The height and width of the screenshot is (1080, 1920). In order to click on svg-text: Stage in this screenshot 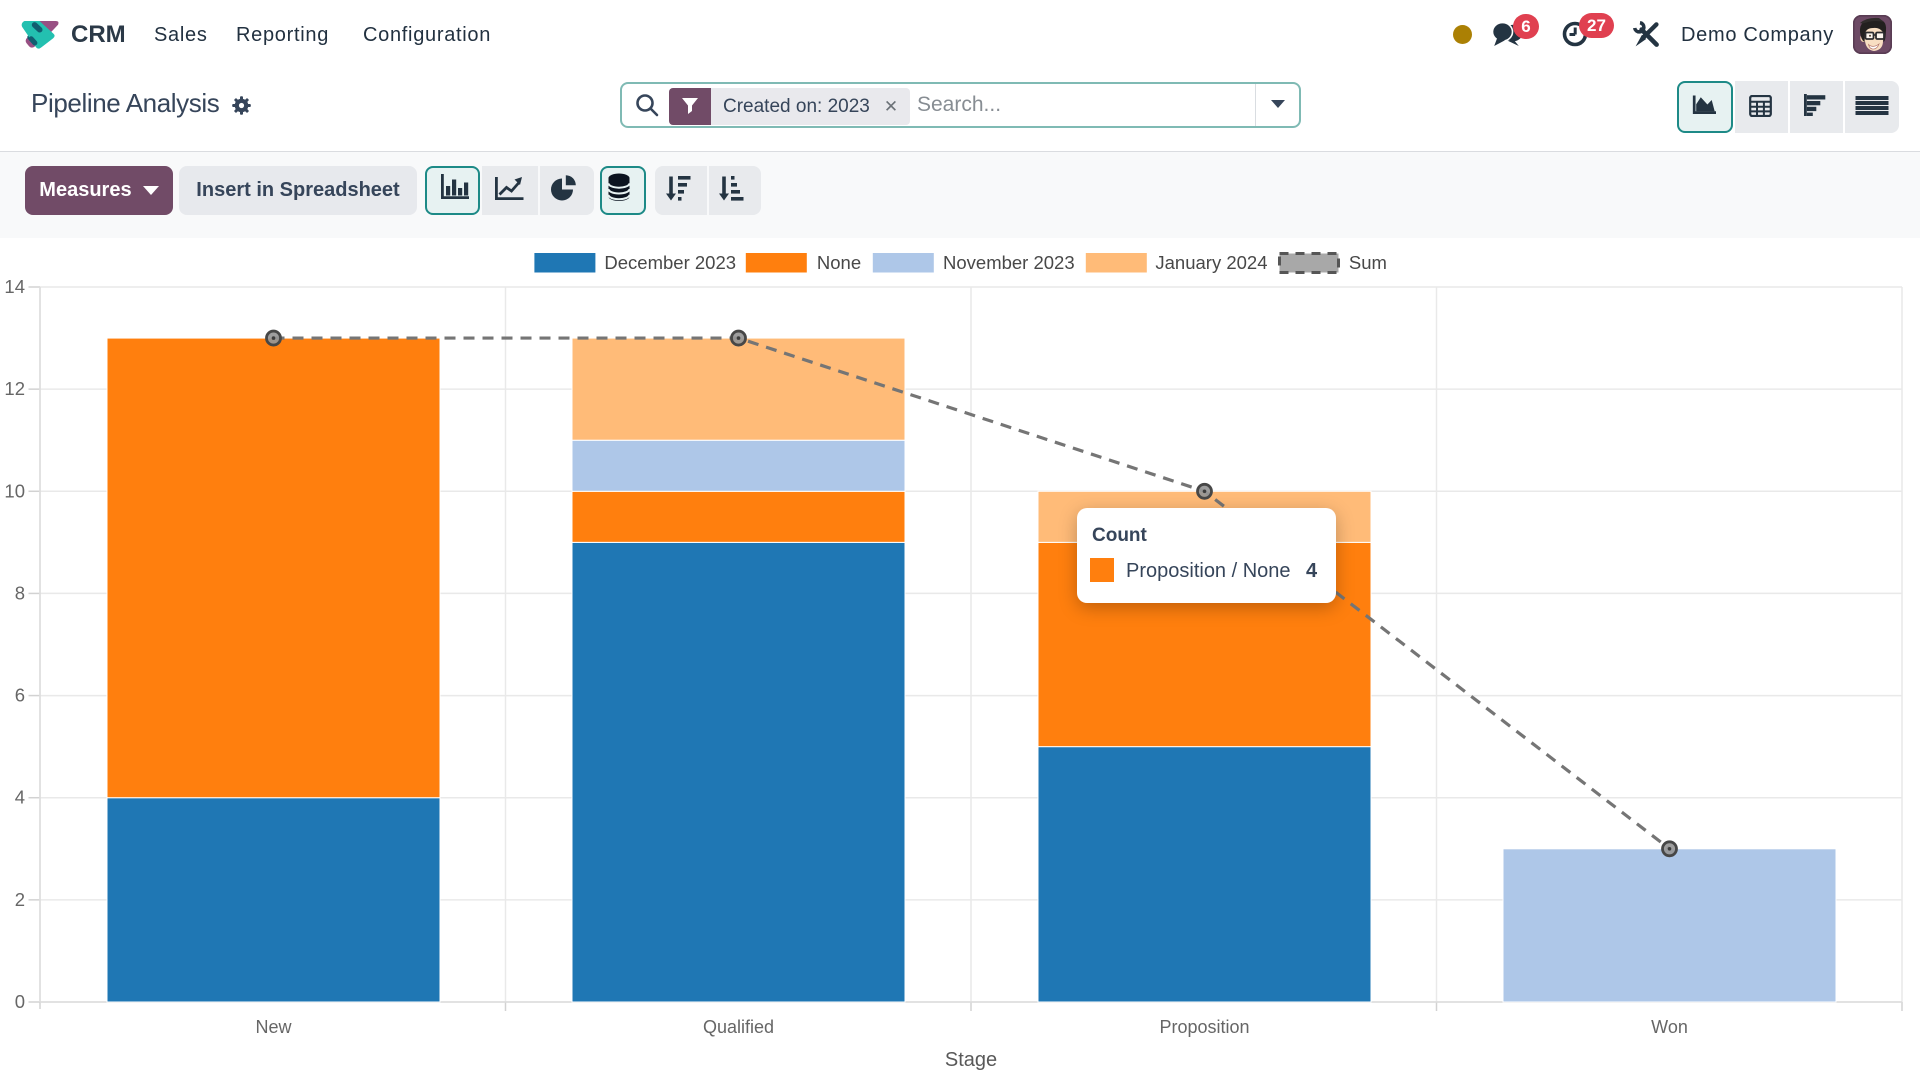, I will do `click(971, 1060)`.